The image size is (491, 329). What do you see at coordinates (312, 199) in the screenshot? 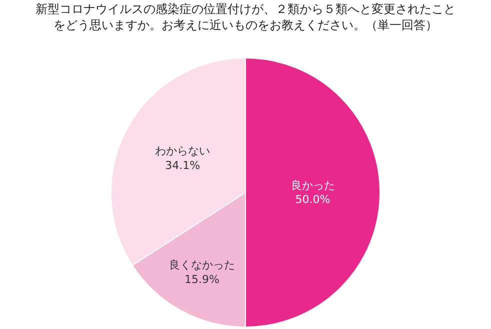
I see `data-label: 50.0%` at bounding box center [312, 199].